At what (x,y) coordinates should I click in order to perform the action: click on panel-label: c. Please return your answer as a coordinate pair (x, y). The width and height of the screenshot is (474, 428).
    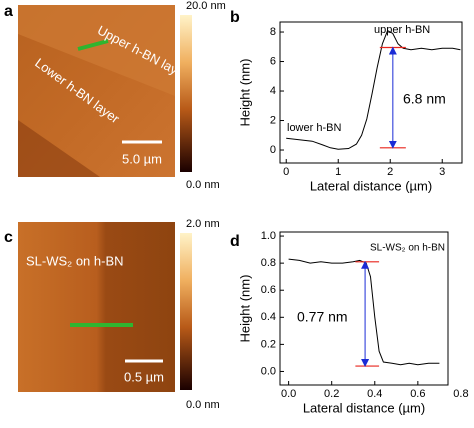
    Looking at the image, I should click on (8, 237).